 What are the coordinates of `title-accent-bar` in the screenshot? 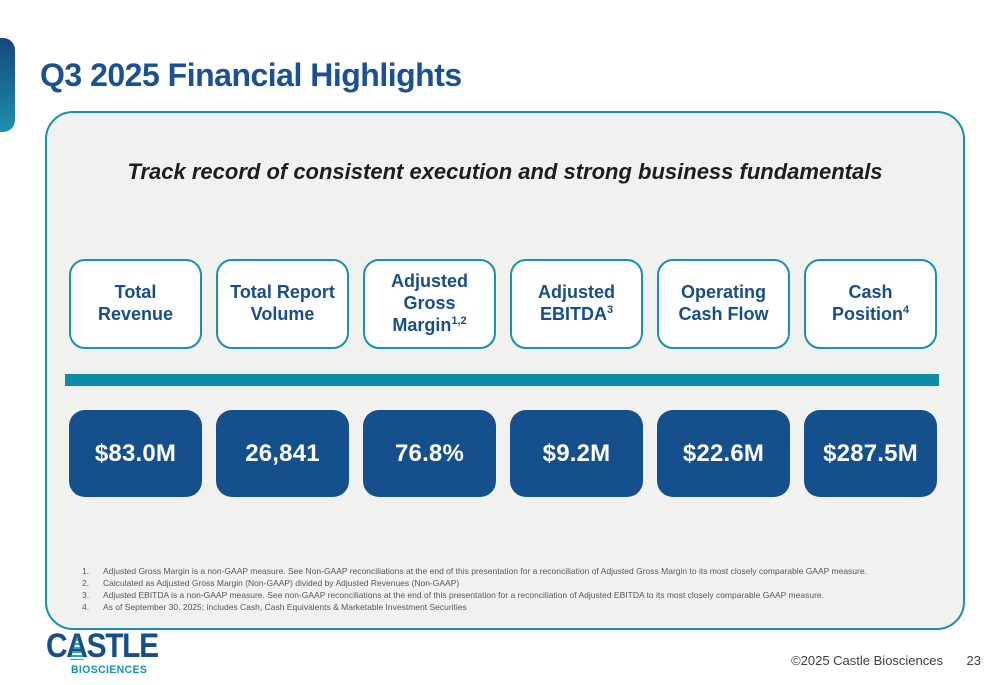 It's located at (7, 85).